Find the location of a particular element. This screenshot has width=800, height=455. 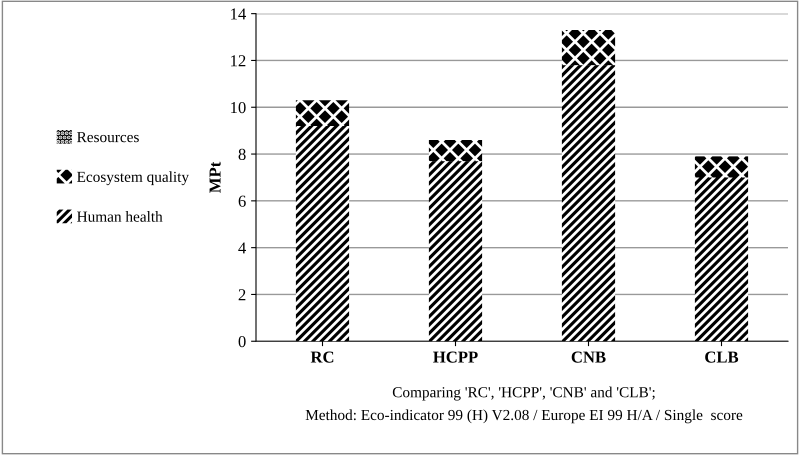

x-tick-label: CNB is located at coordinates (589, 357).